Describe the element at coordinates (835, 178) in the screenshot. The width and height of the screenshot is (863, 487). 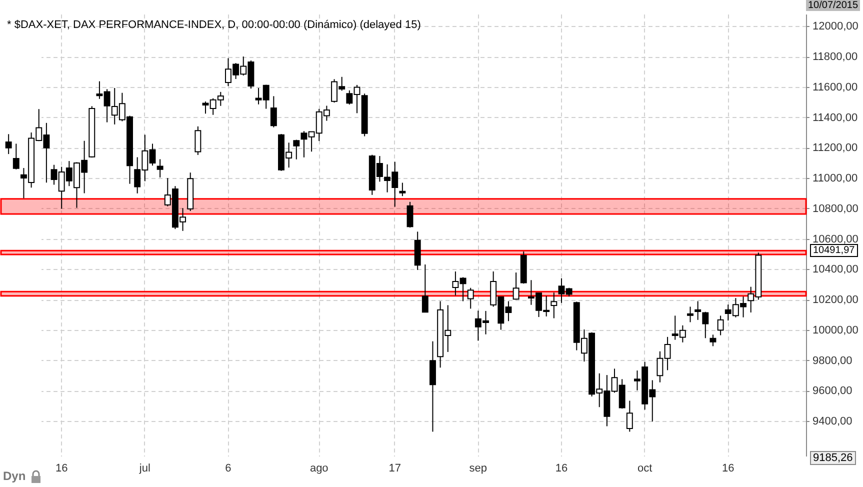
I see `y-tick-label: 11000,00` at that location.